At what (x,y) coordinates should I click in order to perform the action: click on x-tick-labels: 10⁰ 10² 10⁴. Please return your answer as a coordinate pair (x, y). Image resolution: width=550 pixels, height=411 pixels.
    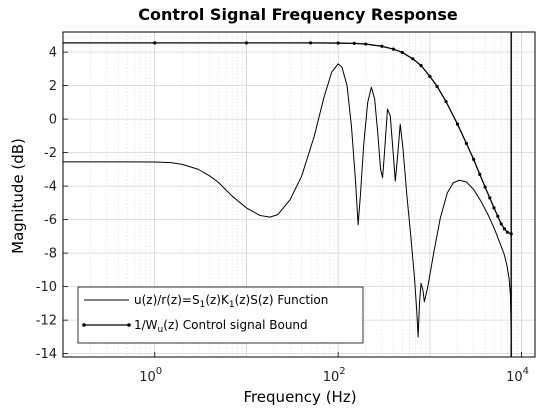
    Looking at the image, I should click on (334, 368).